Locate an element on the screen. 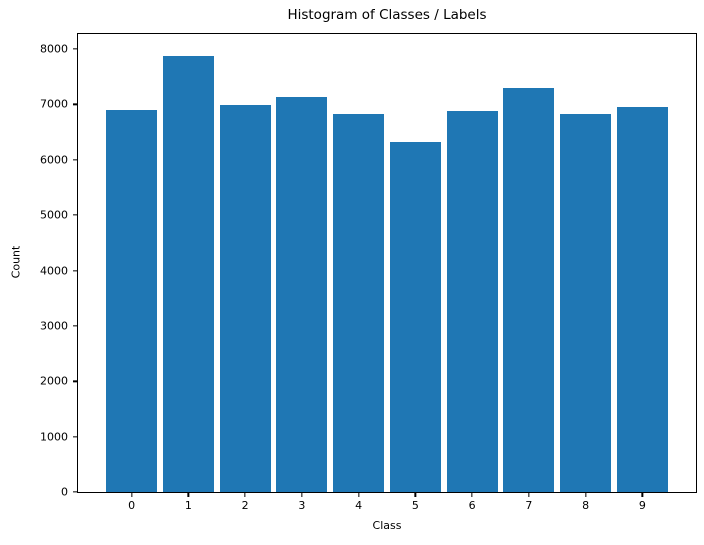 The height and width of the screenshot is (545, 704). y-tick-label: 8000 is located at coordinates (54, 49).